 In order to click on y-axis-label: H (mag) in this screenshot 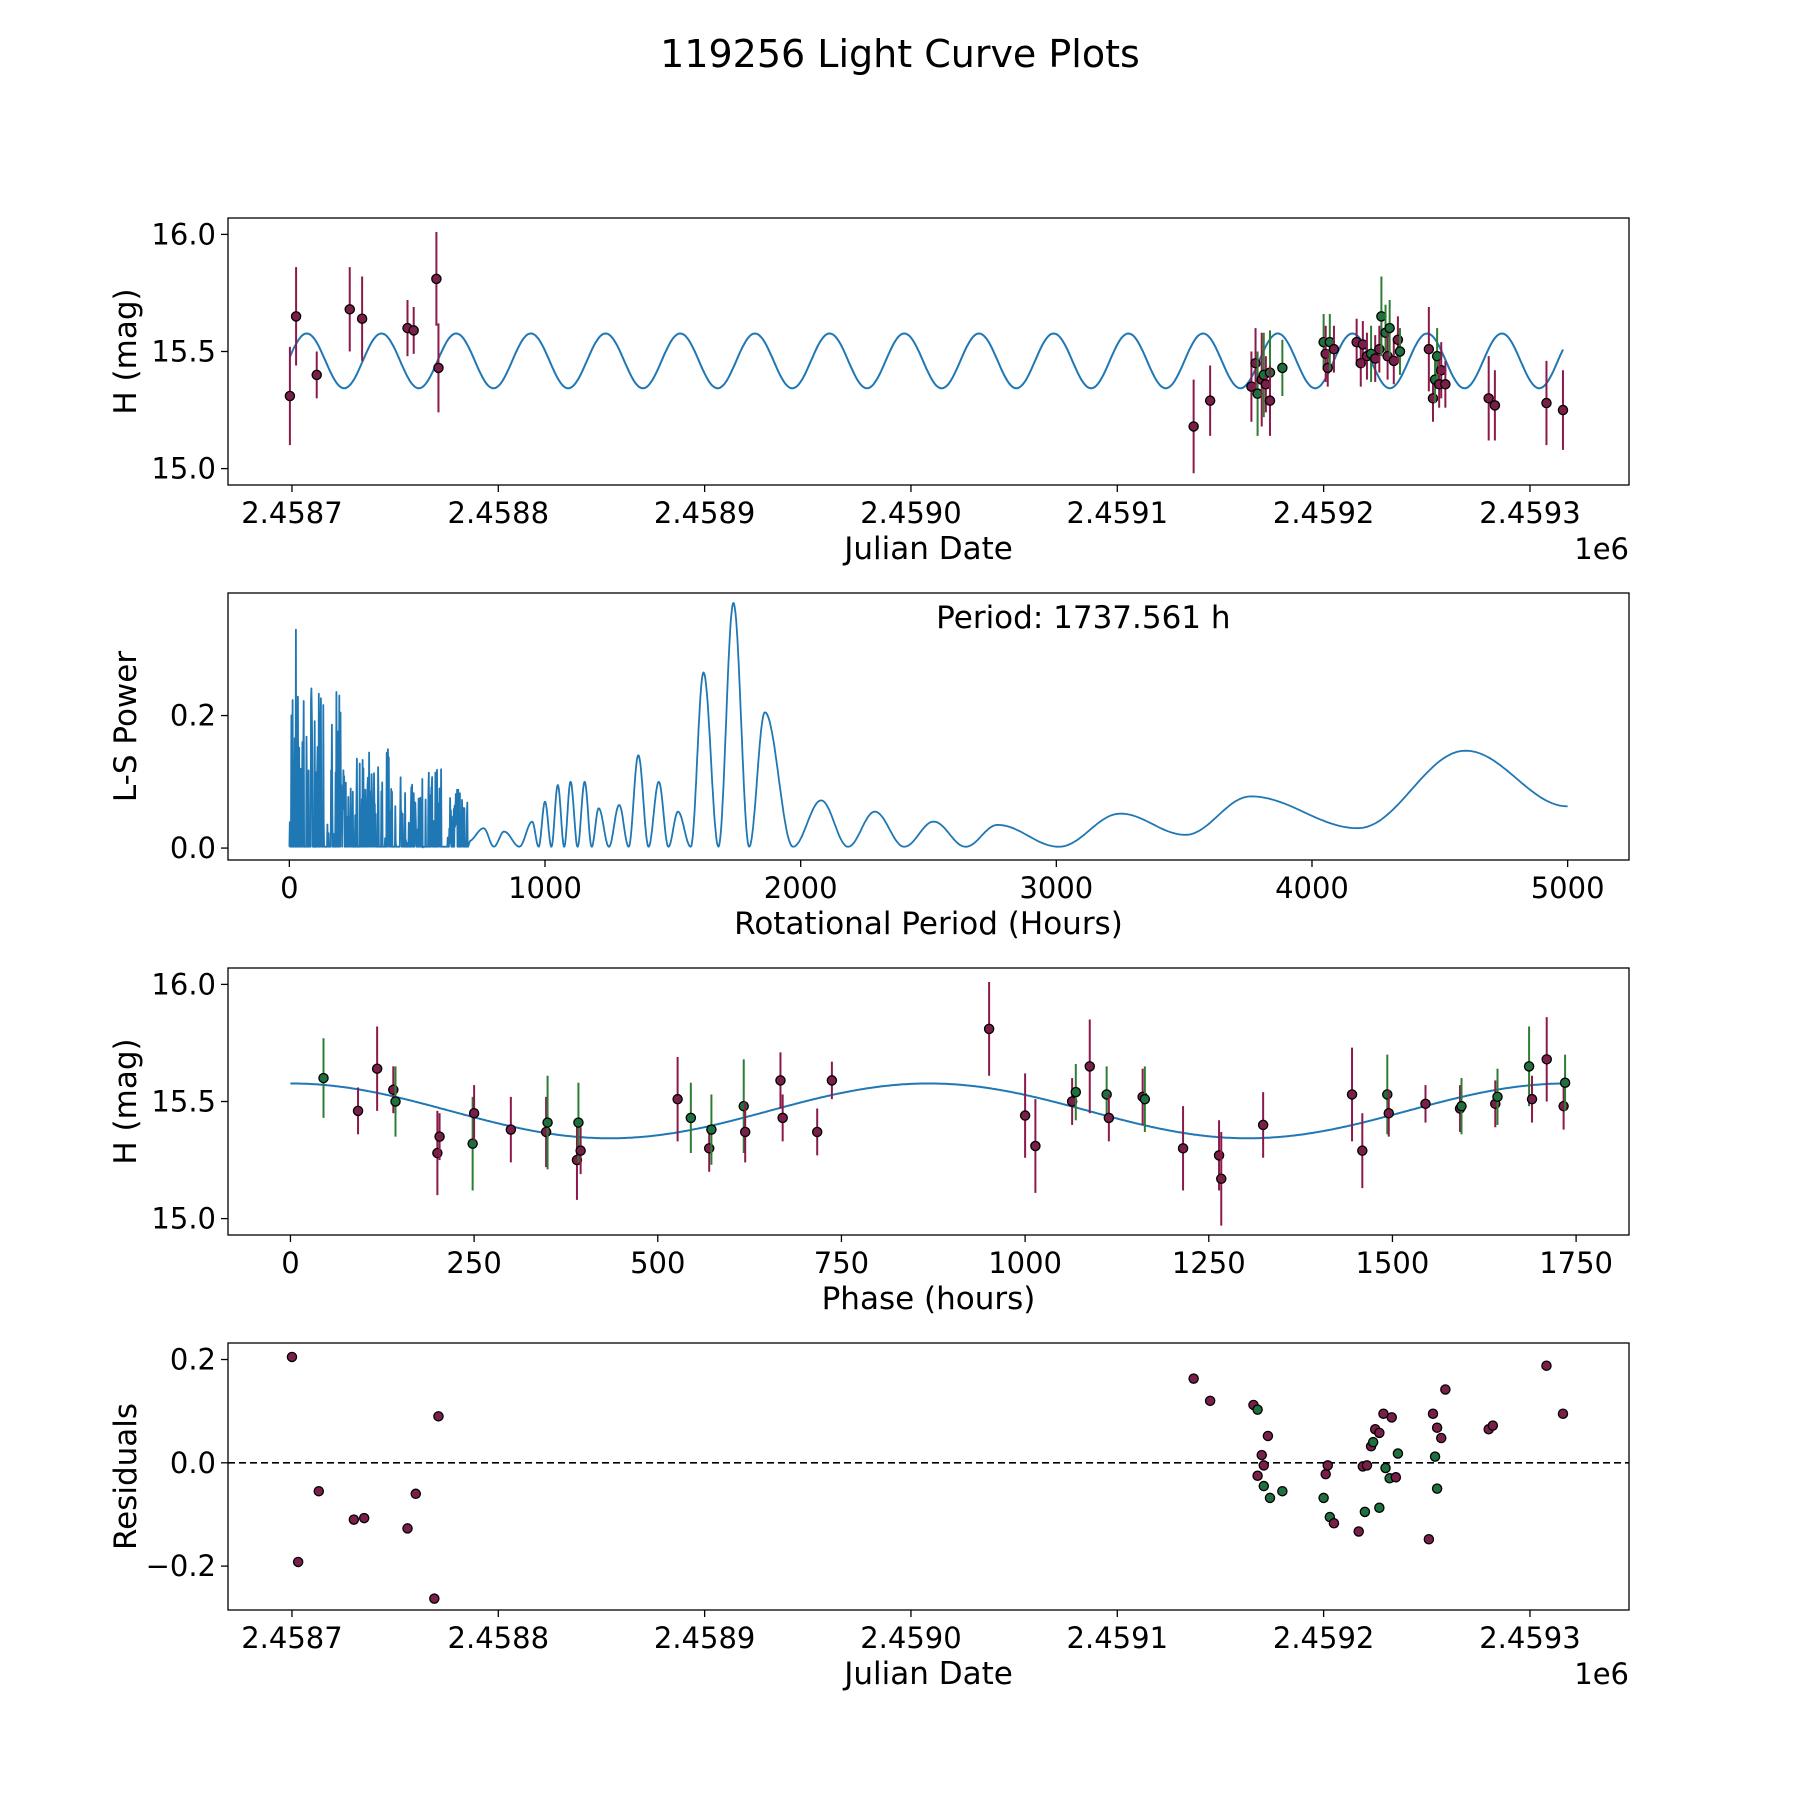, I will do `click(126, 1101)`.